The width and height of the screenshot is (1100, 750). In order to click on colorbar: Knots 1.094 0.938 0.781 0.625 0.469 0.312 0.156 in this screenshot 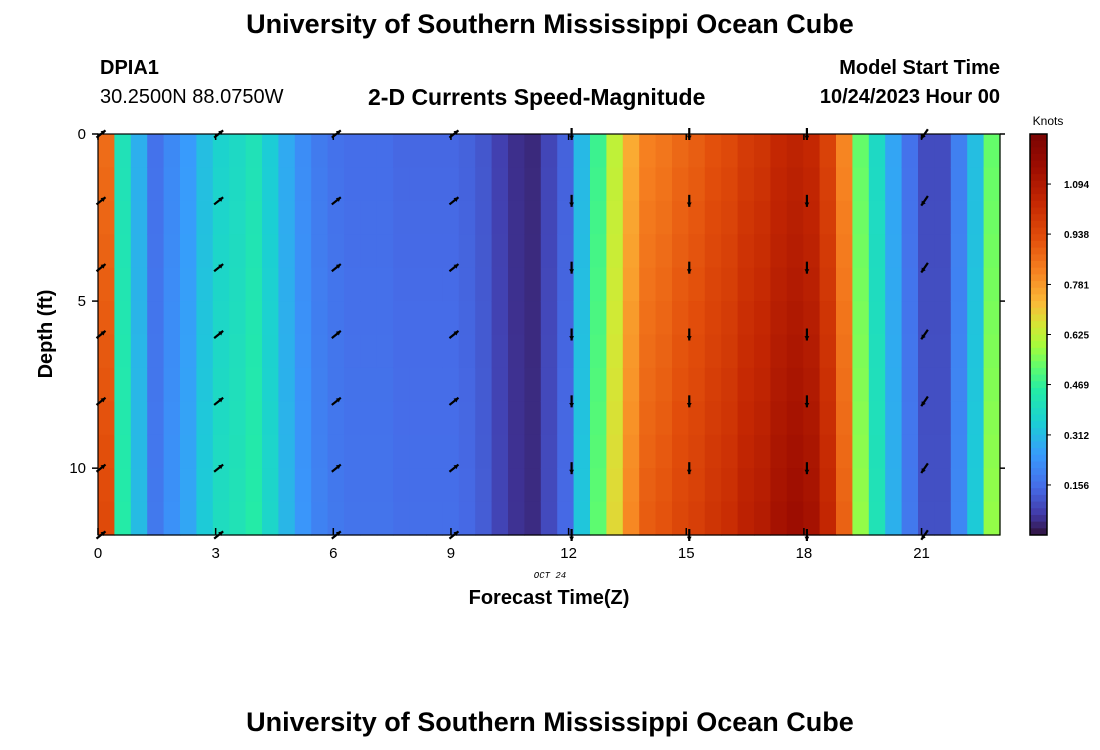, I will do `click(1059, 325)`.